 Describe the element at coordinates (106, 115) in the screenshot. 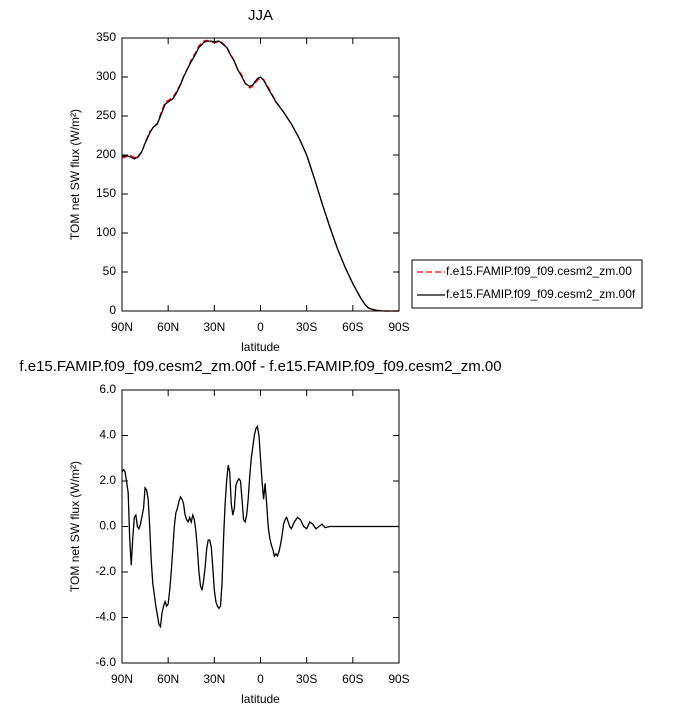

I see `y-tick-label: 250` at that location.